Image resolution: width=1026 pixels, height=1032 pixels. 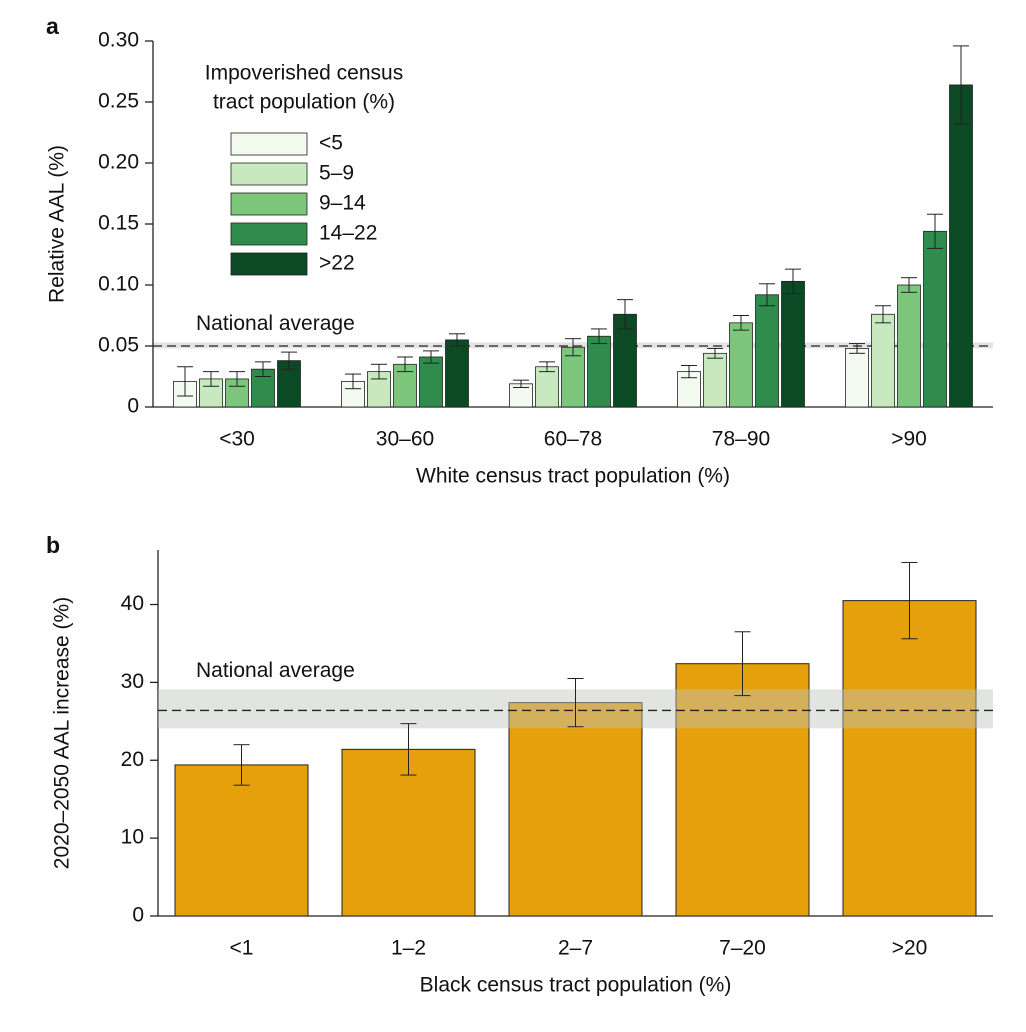 I want to click on legend-title: Impoverished census, so click(x=304, y=73).